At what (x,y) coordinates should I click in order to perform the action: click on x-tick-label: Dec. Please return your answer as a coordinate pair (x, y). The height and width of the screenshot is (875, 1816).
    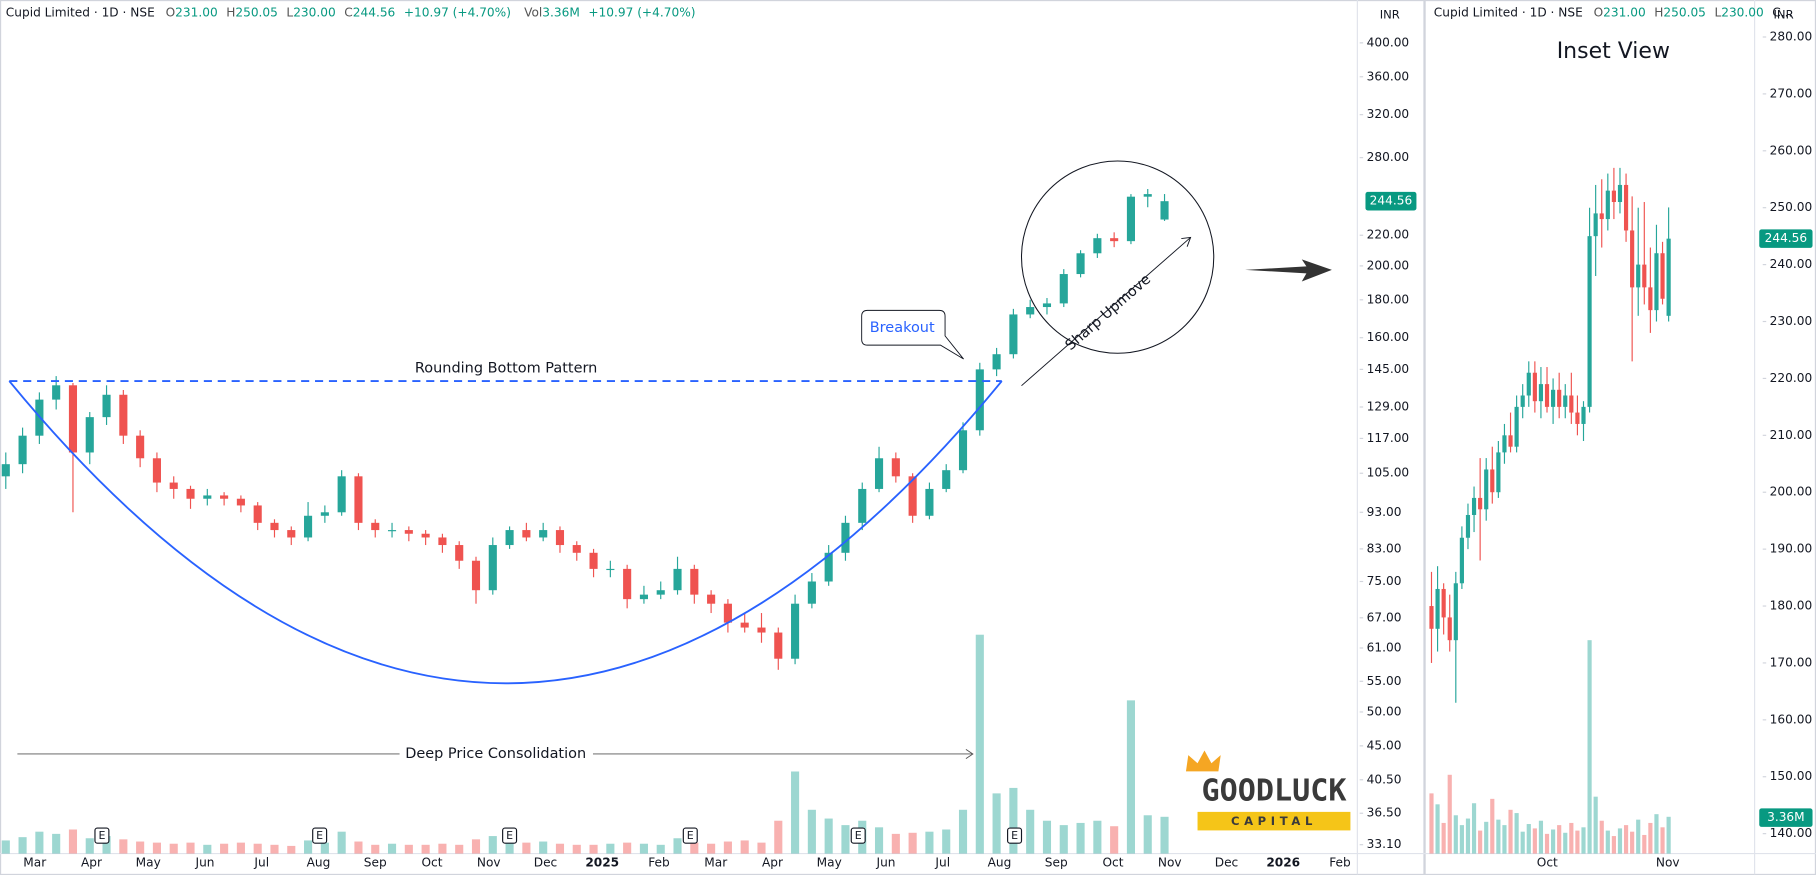
    Looking at the image, I should click on (546, 862).